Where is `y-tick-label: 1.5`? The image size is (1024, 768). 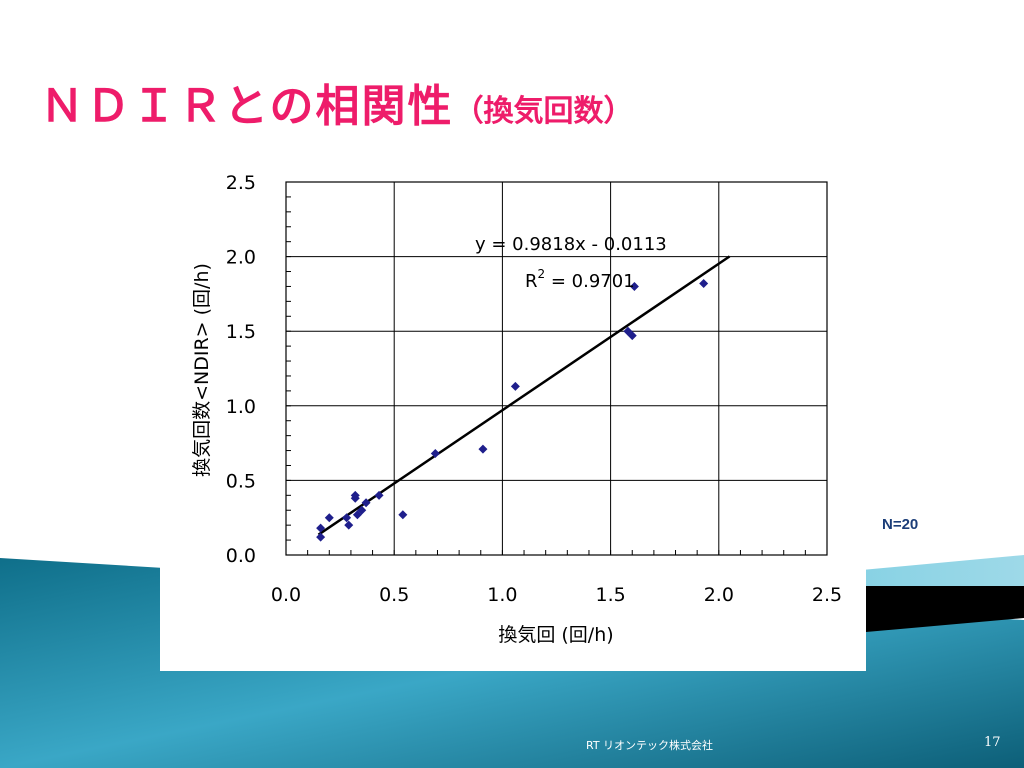 y-tick-label: 1.5 is located at coordinates (241, 332).